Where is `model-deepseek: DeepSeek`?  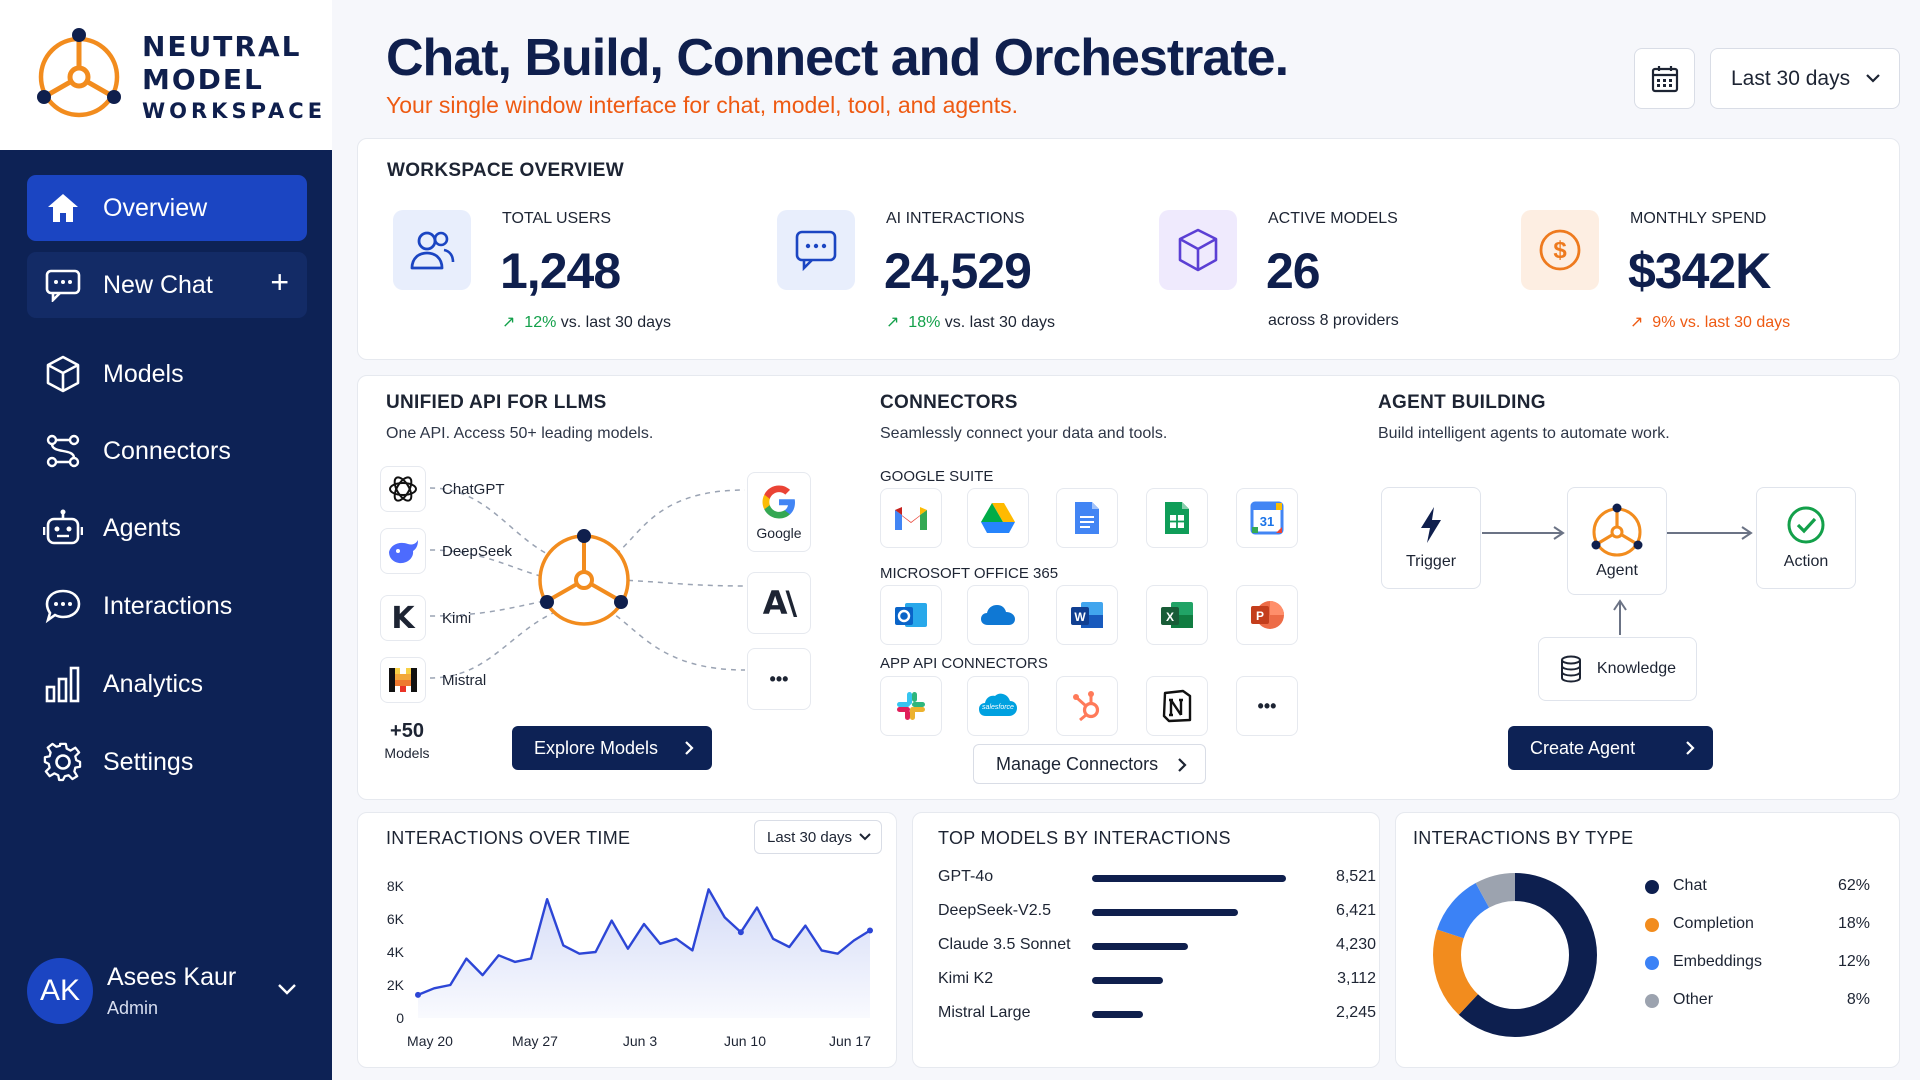
model-deepseek: DeepSeek is located at coordinates (446, 551).